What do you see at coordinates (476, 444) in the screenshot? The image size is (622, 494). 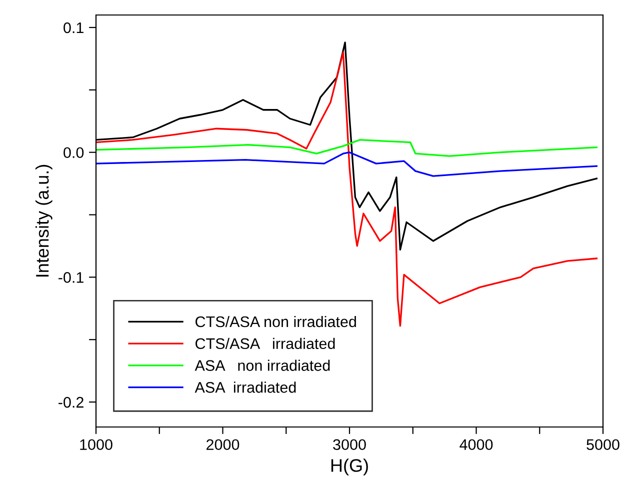 I see `x-tick-label: 4000` at bounding box center [476, 444].